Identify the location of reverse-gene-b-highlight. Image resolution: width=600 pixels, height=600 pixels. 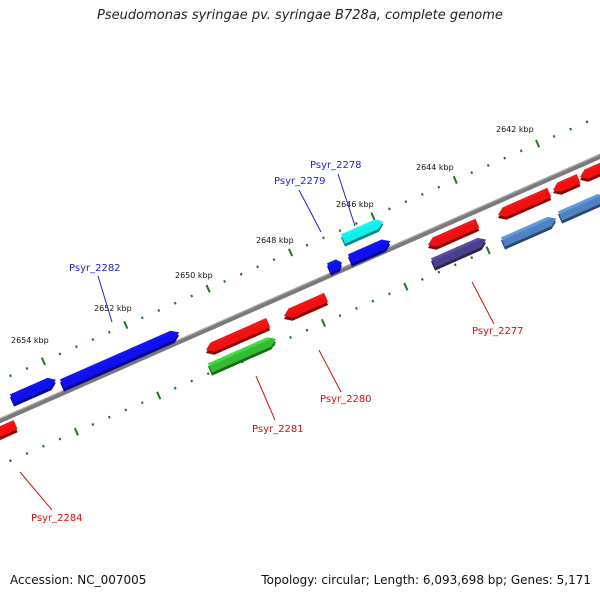
(525, 199).